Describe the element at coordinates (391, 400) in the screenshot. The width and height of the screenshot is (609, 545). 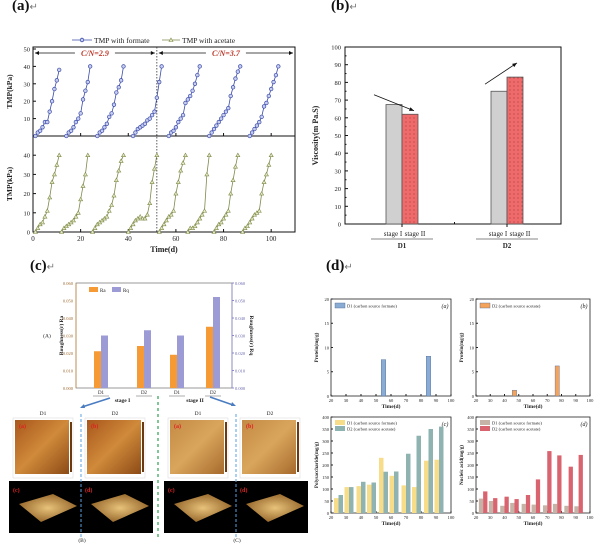
I see `x-tick-label: 60` at that location.